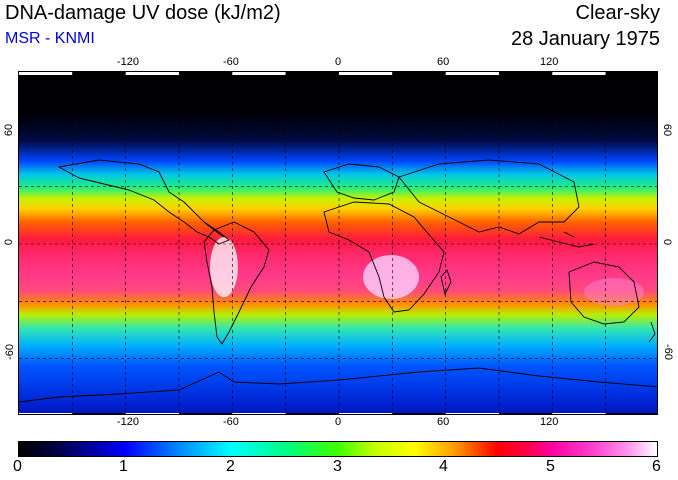 The height and width of the screenshot is (480, 678). I want to click on high-dose-patch-south-america, so click(224, 267).